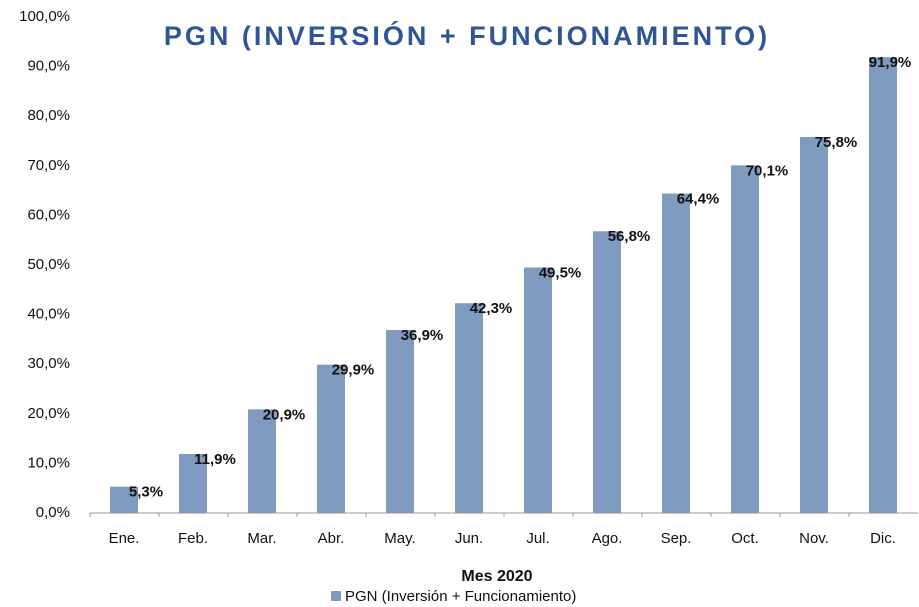  Describe the element at coordinates (353, 370) in the screenshot. I see `data-label: 29,9%` at that location.